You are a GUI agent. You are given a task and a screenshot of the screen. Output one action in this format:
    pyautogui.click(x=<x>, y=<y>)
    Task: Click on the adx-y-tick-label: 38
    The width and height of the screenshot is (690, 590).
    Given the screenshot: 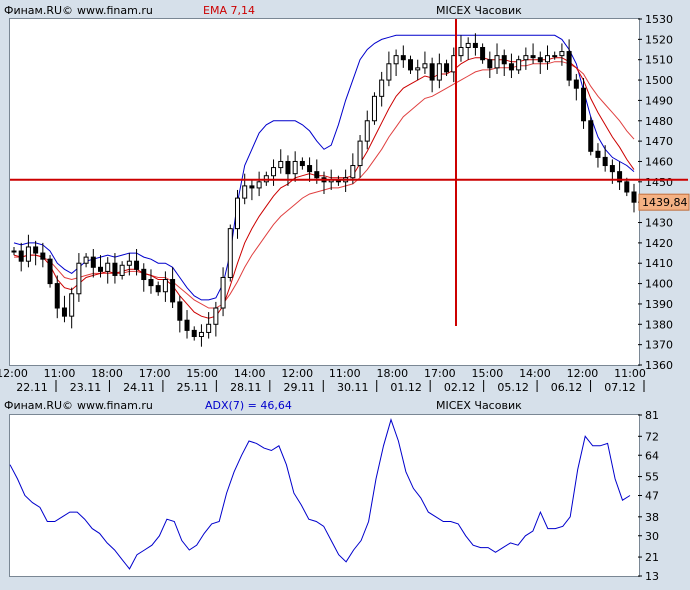 What is the action you would take?
    pyautogui.click(x=652, y=517)
    